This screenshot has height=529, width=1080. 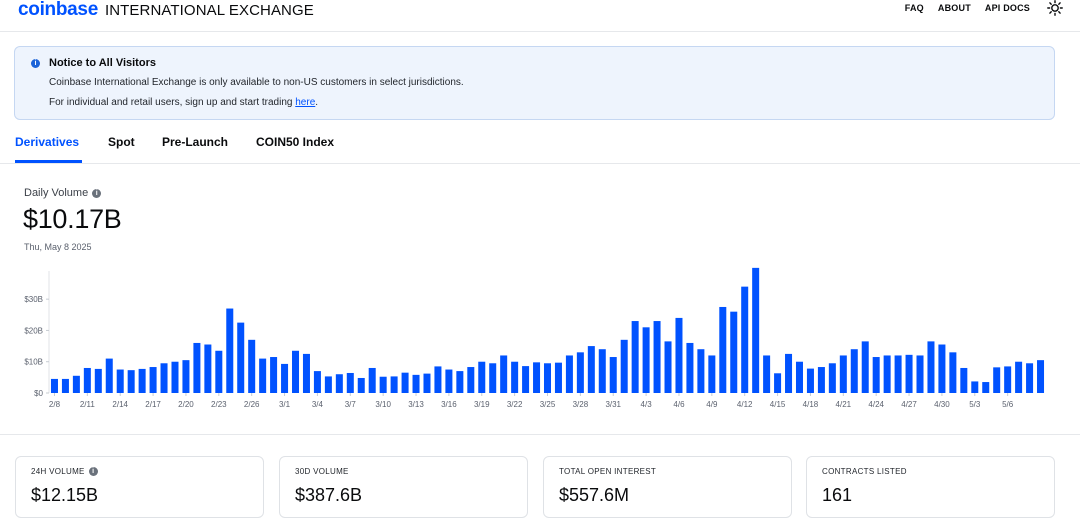 I want to click on tab-spot: Spot, so click(x=121, y=142).